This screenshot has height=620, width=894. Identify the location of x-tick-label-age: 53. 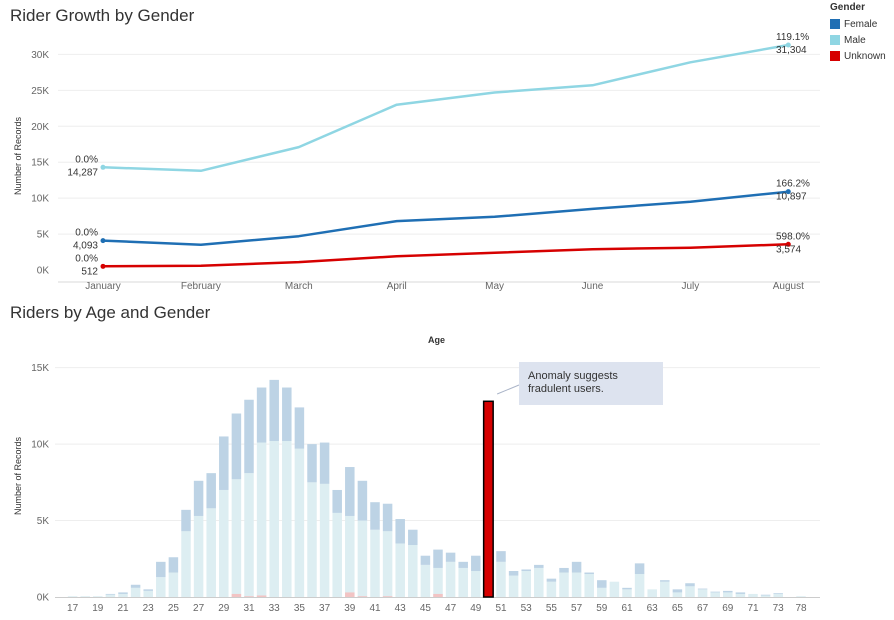
(527, 608).